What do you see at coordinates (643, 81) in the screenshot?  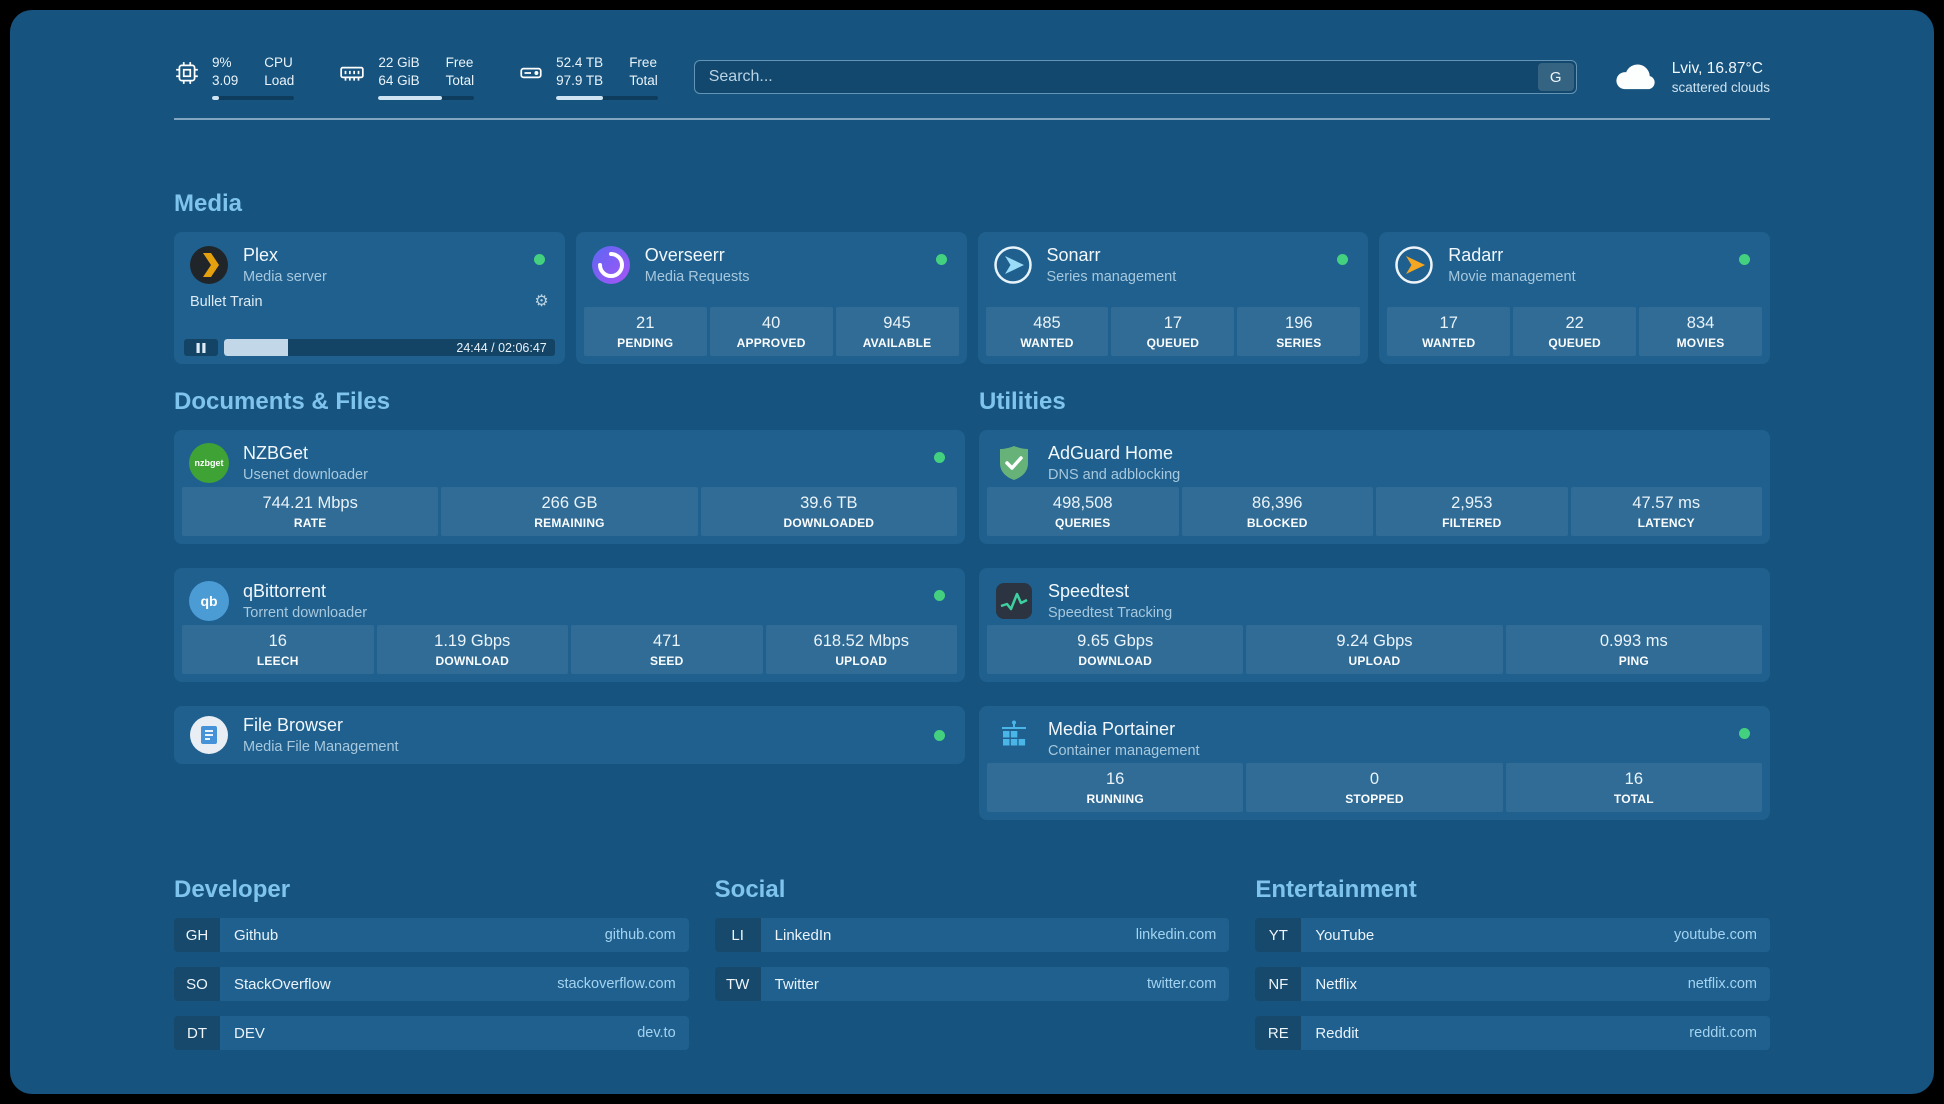 I see `disk-total-label: Total` at bounding box center [643, 81].